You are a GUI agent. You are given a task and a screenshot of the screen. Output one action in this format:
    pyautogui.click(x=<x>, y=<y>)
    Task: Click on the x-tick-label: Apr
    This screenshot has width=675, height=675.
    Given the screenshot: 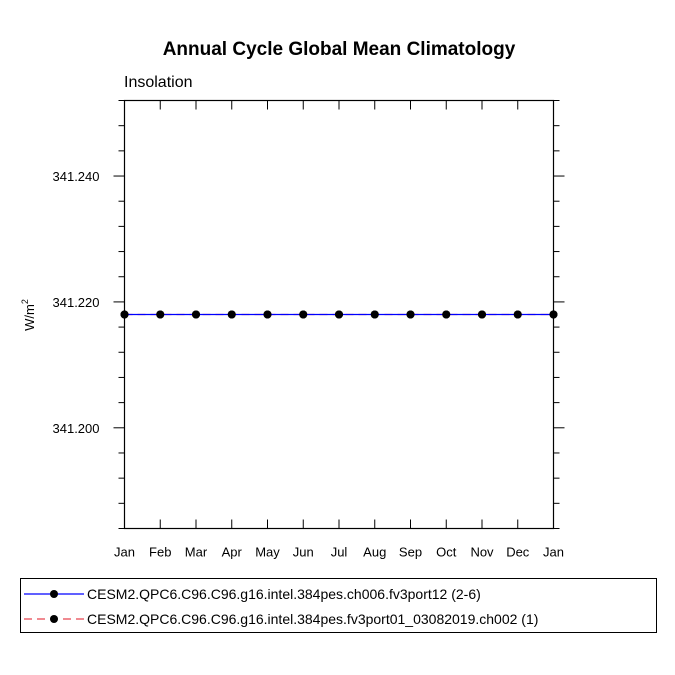 What is the action you would take?
    pyautogui.click(x=232, y=552)
    